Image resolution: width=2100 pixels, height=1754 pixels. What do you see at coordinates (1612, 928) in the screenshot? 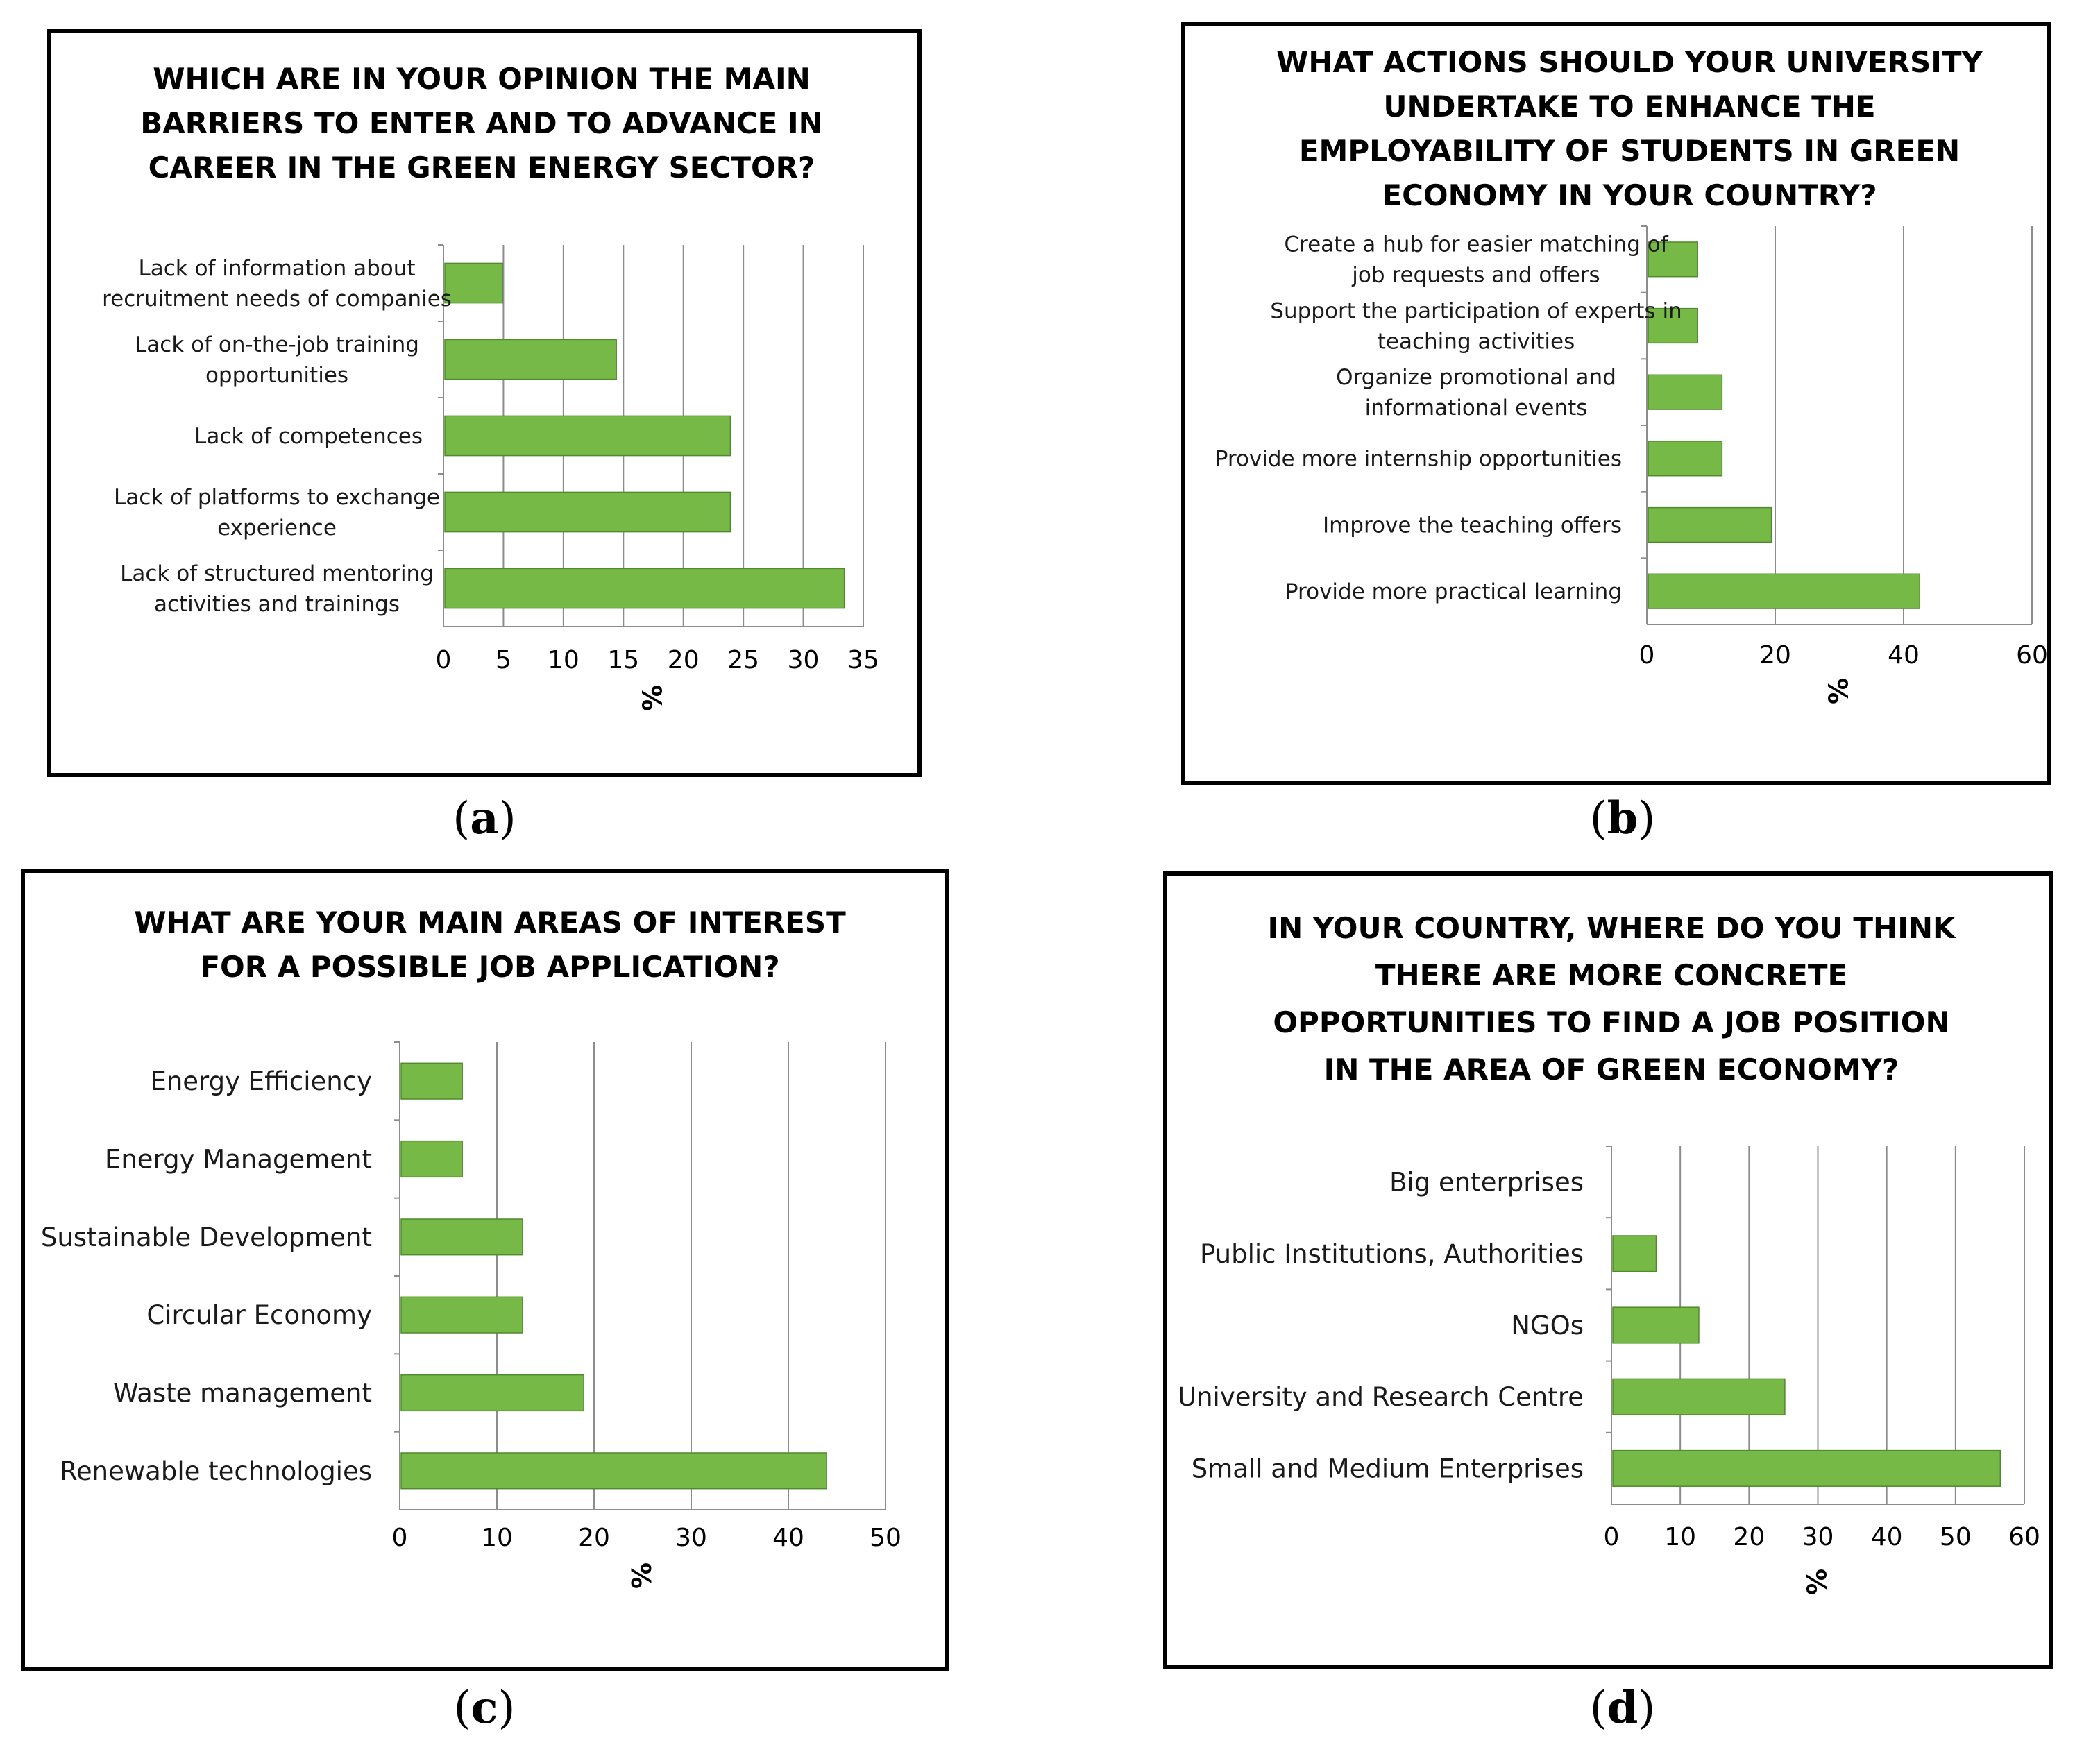
I see `chart-title-line: IN YOUR COUNTRY, WHERE DO YOU THINK` at bounding box center [1612, 928].